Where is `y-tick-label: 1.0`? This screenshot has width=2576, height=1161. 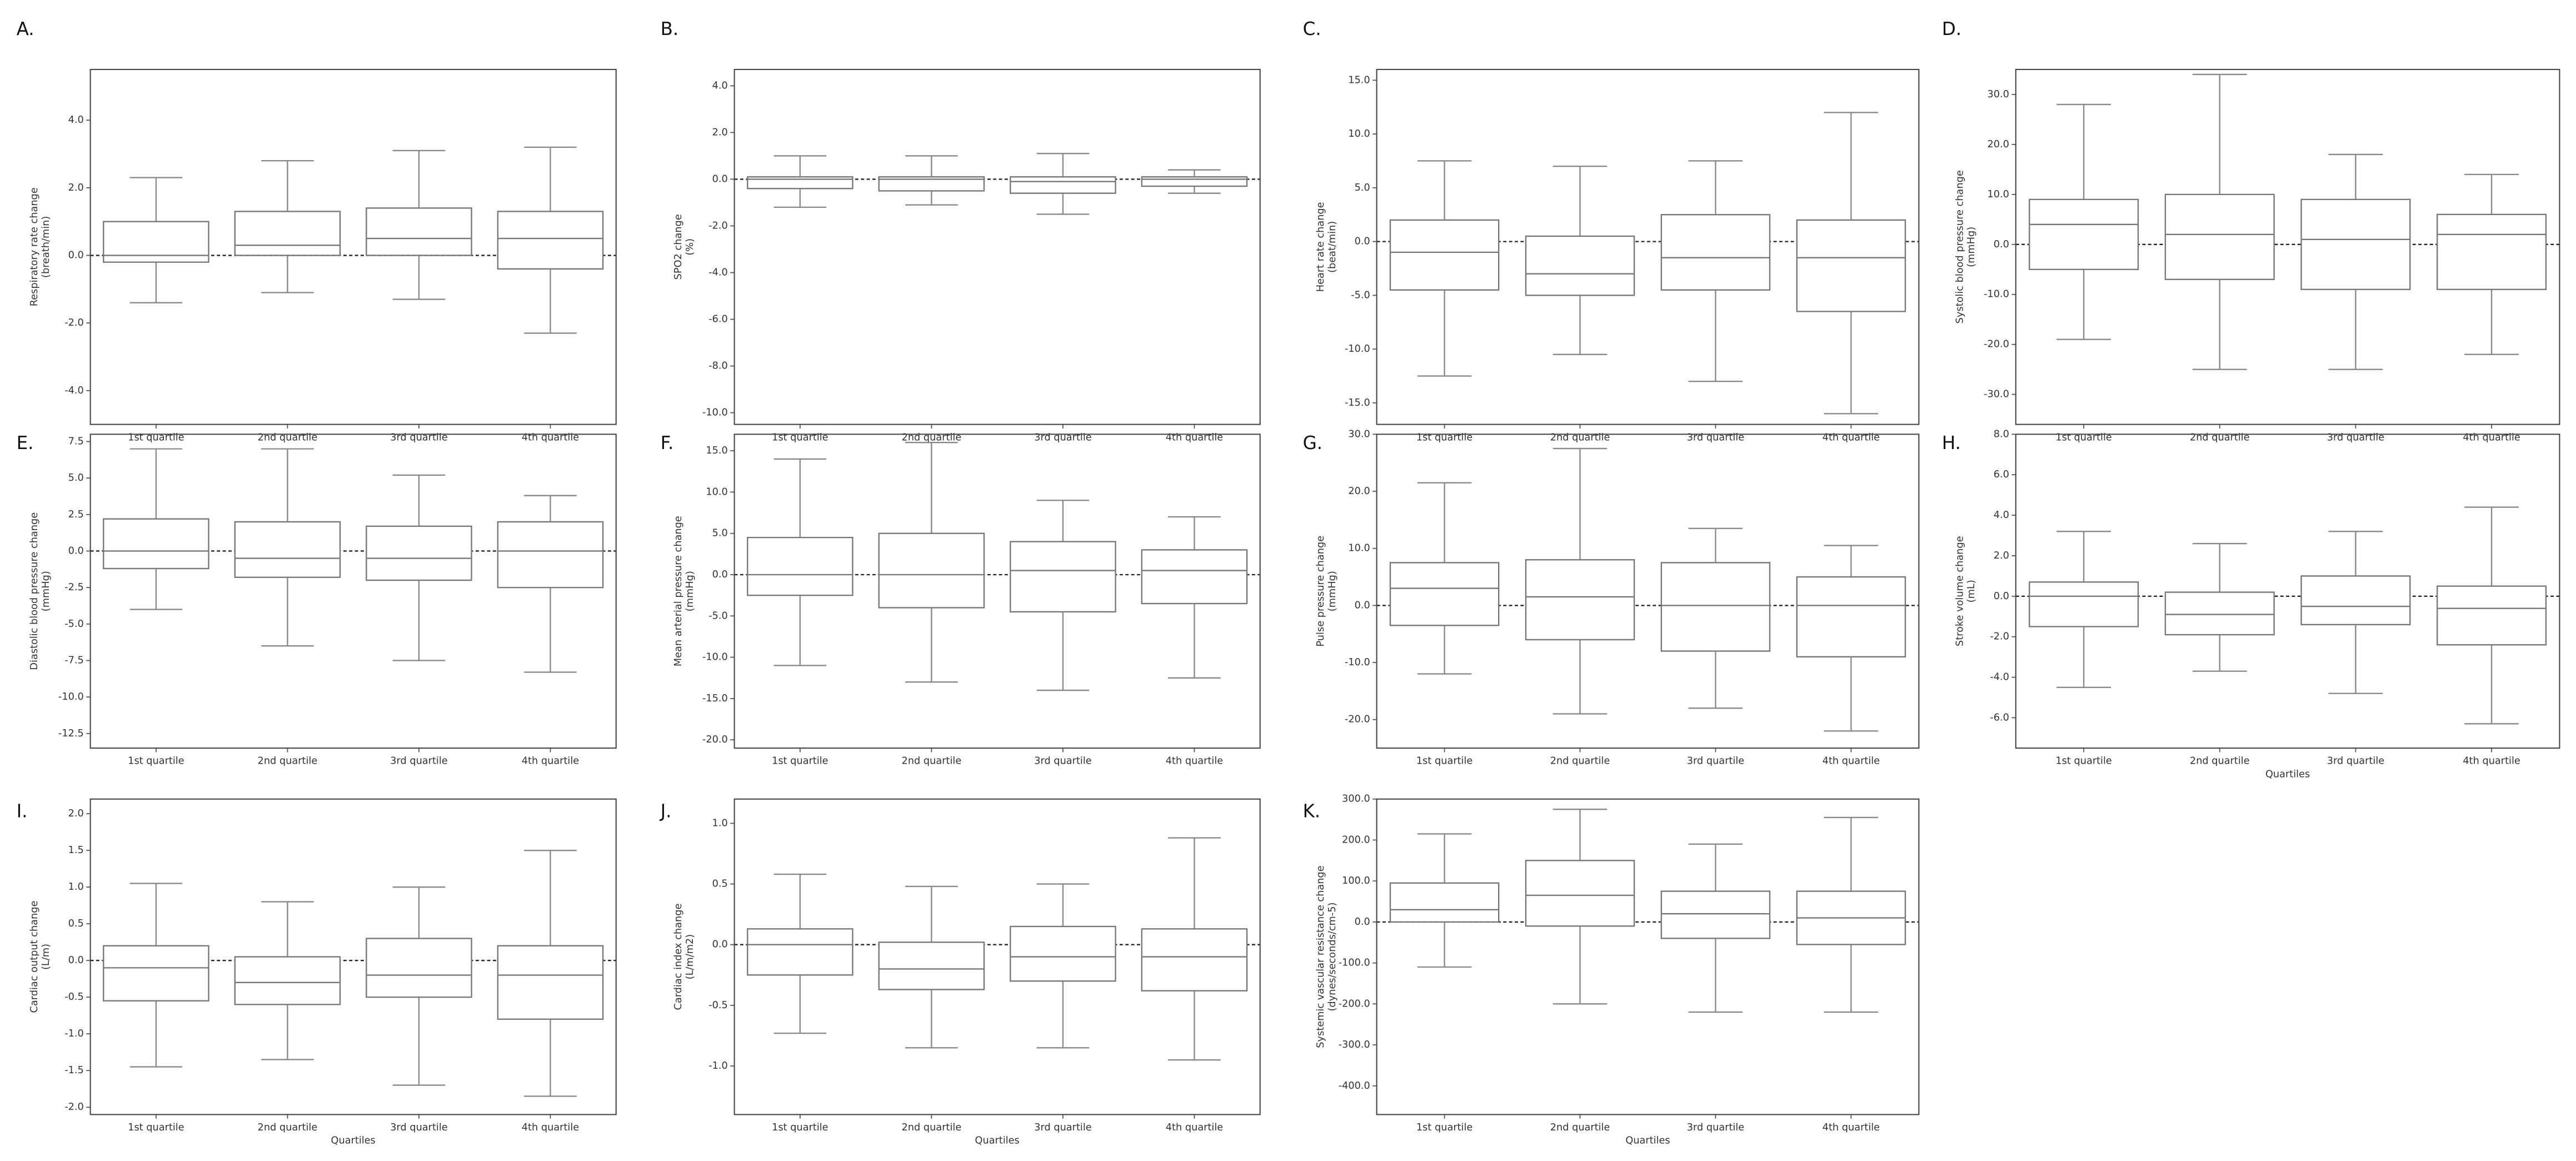
y-tick-label: 1.0 is located at coordinates (76, 887).